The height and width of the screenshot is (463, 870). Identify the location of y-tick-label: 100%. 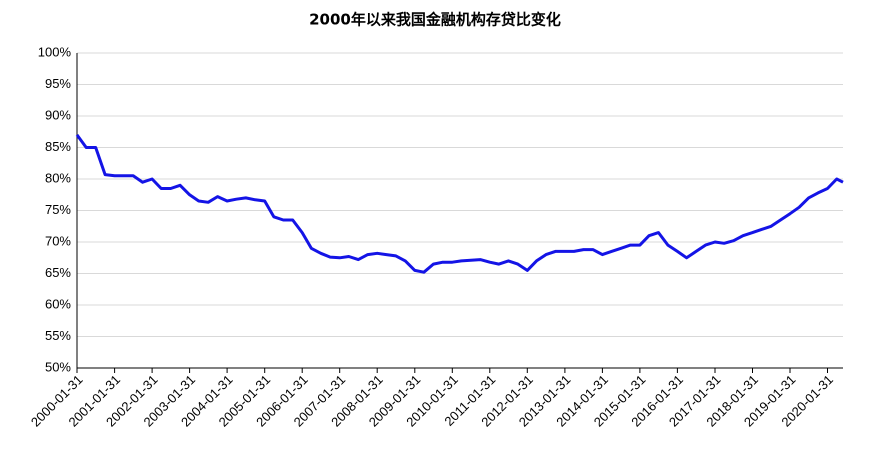
(55, 51).